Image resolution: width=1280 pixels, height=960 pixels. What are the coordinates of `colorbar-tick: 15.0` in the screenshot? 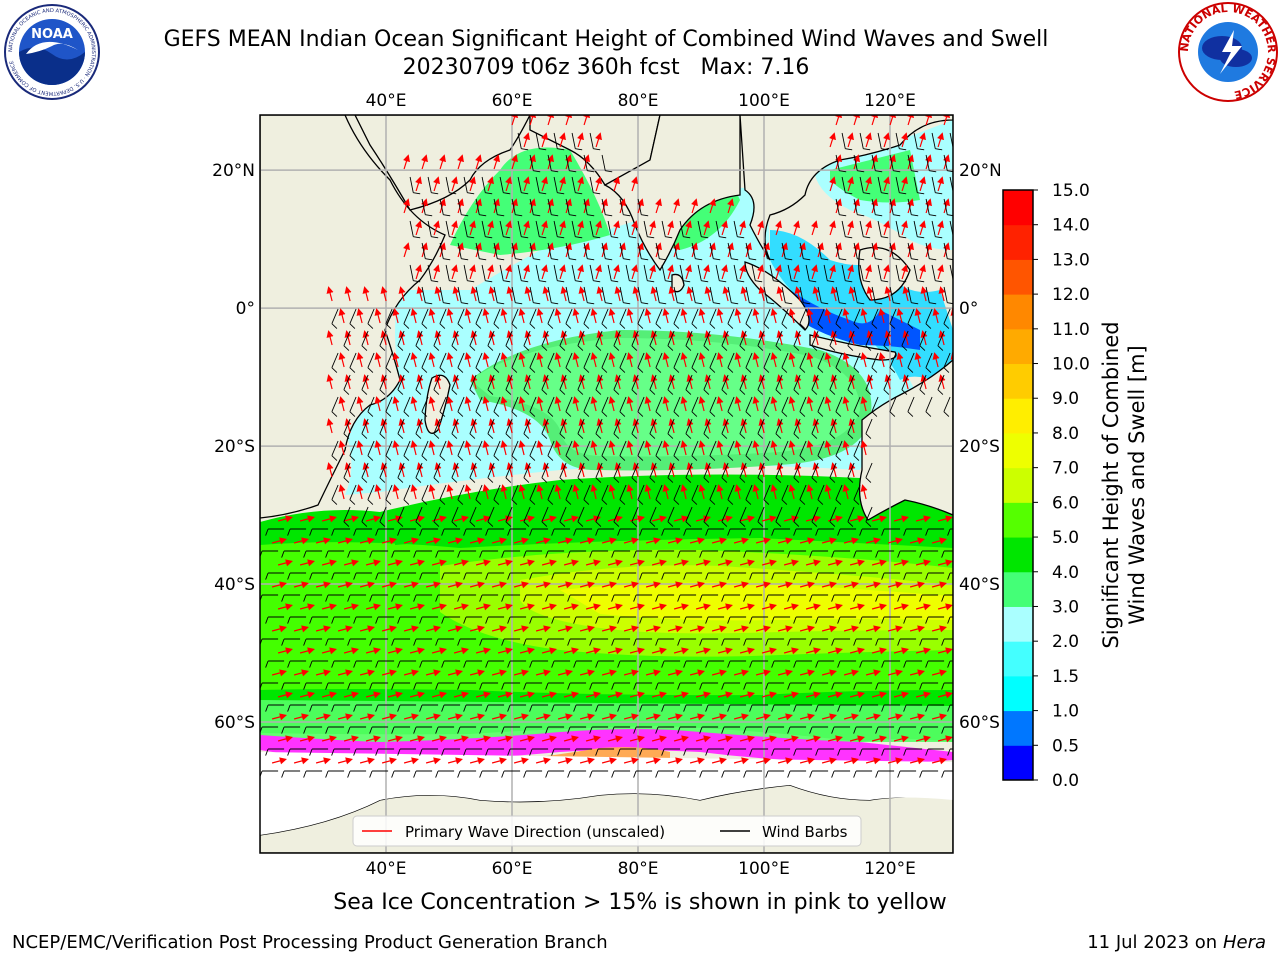 It's located at (1071, 191).